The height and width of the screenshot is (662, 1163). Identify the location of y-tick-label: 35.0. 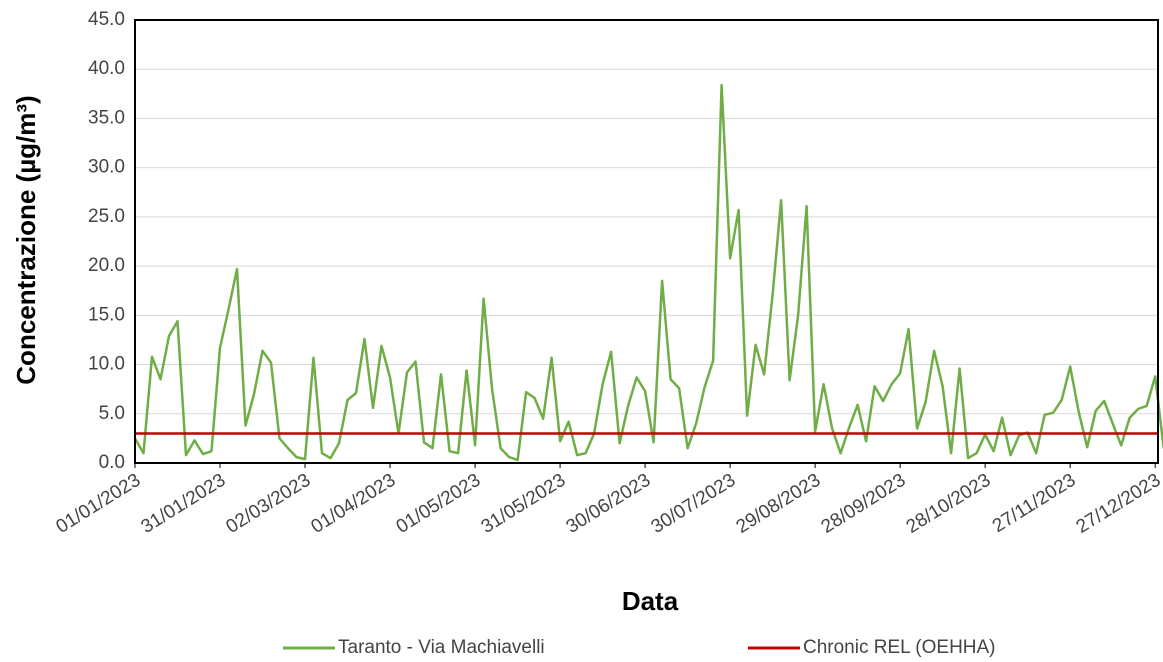
(106, 117).